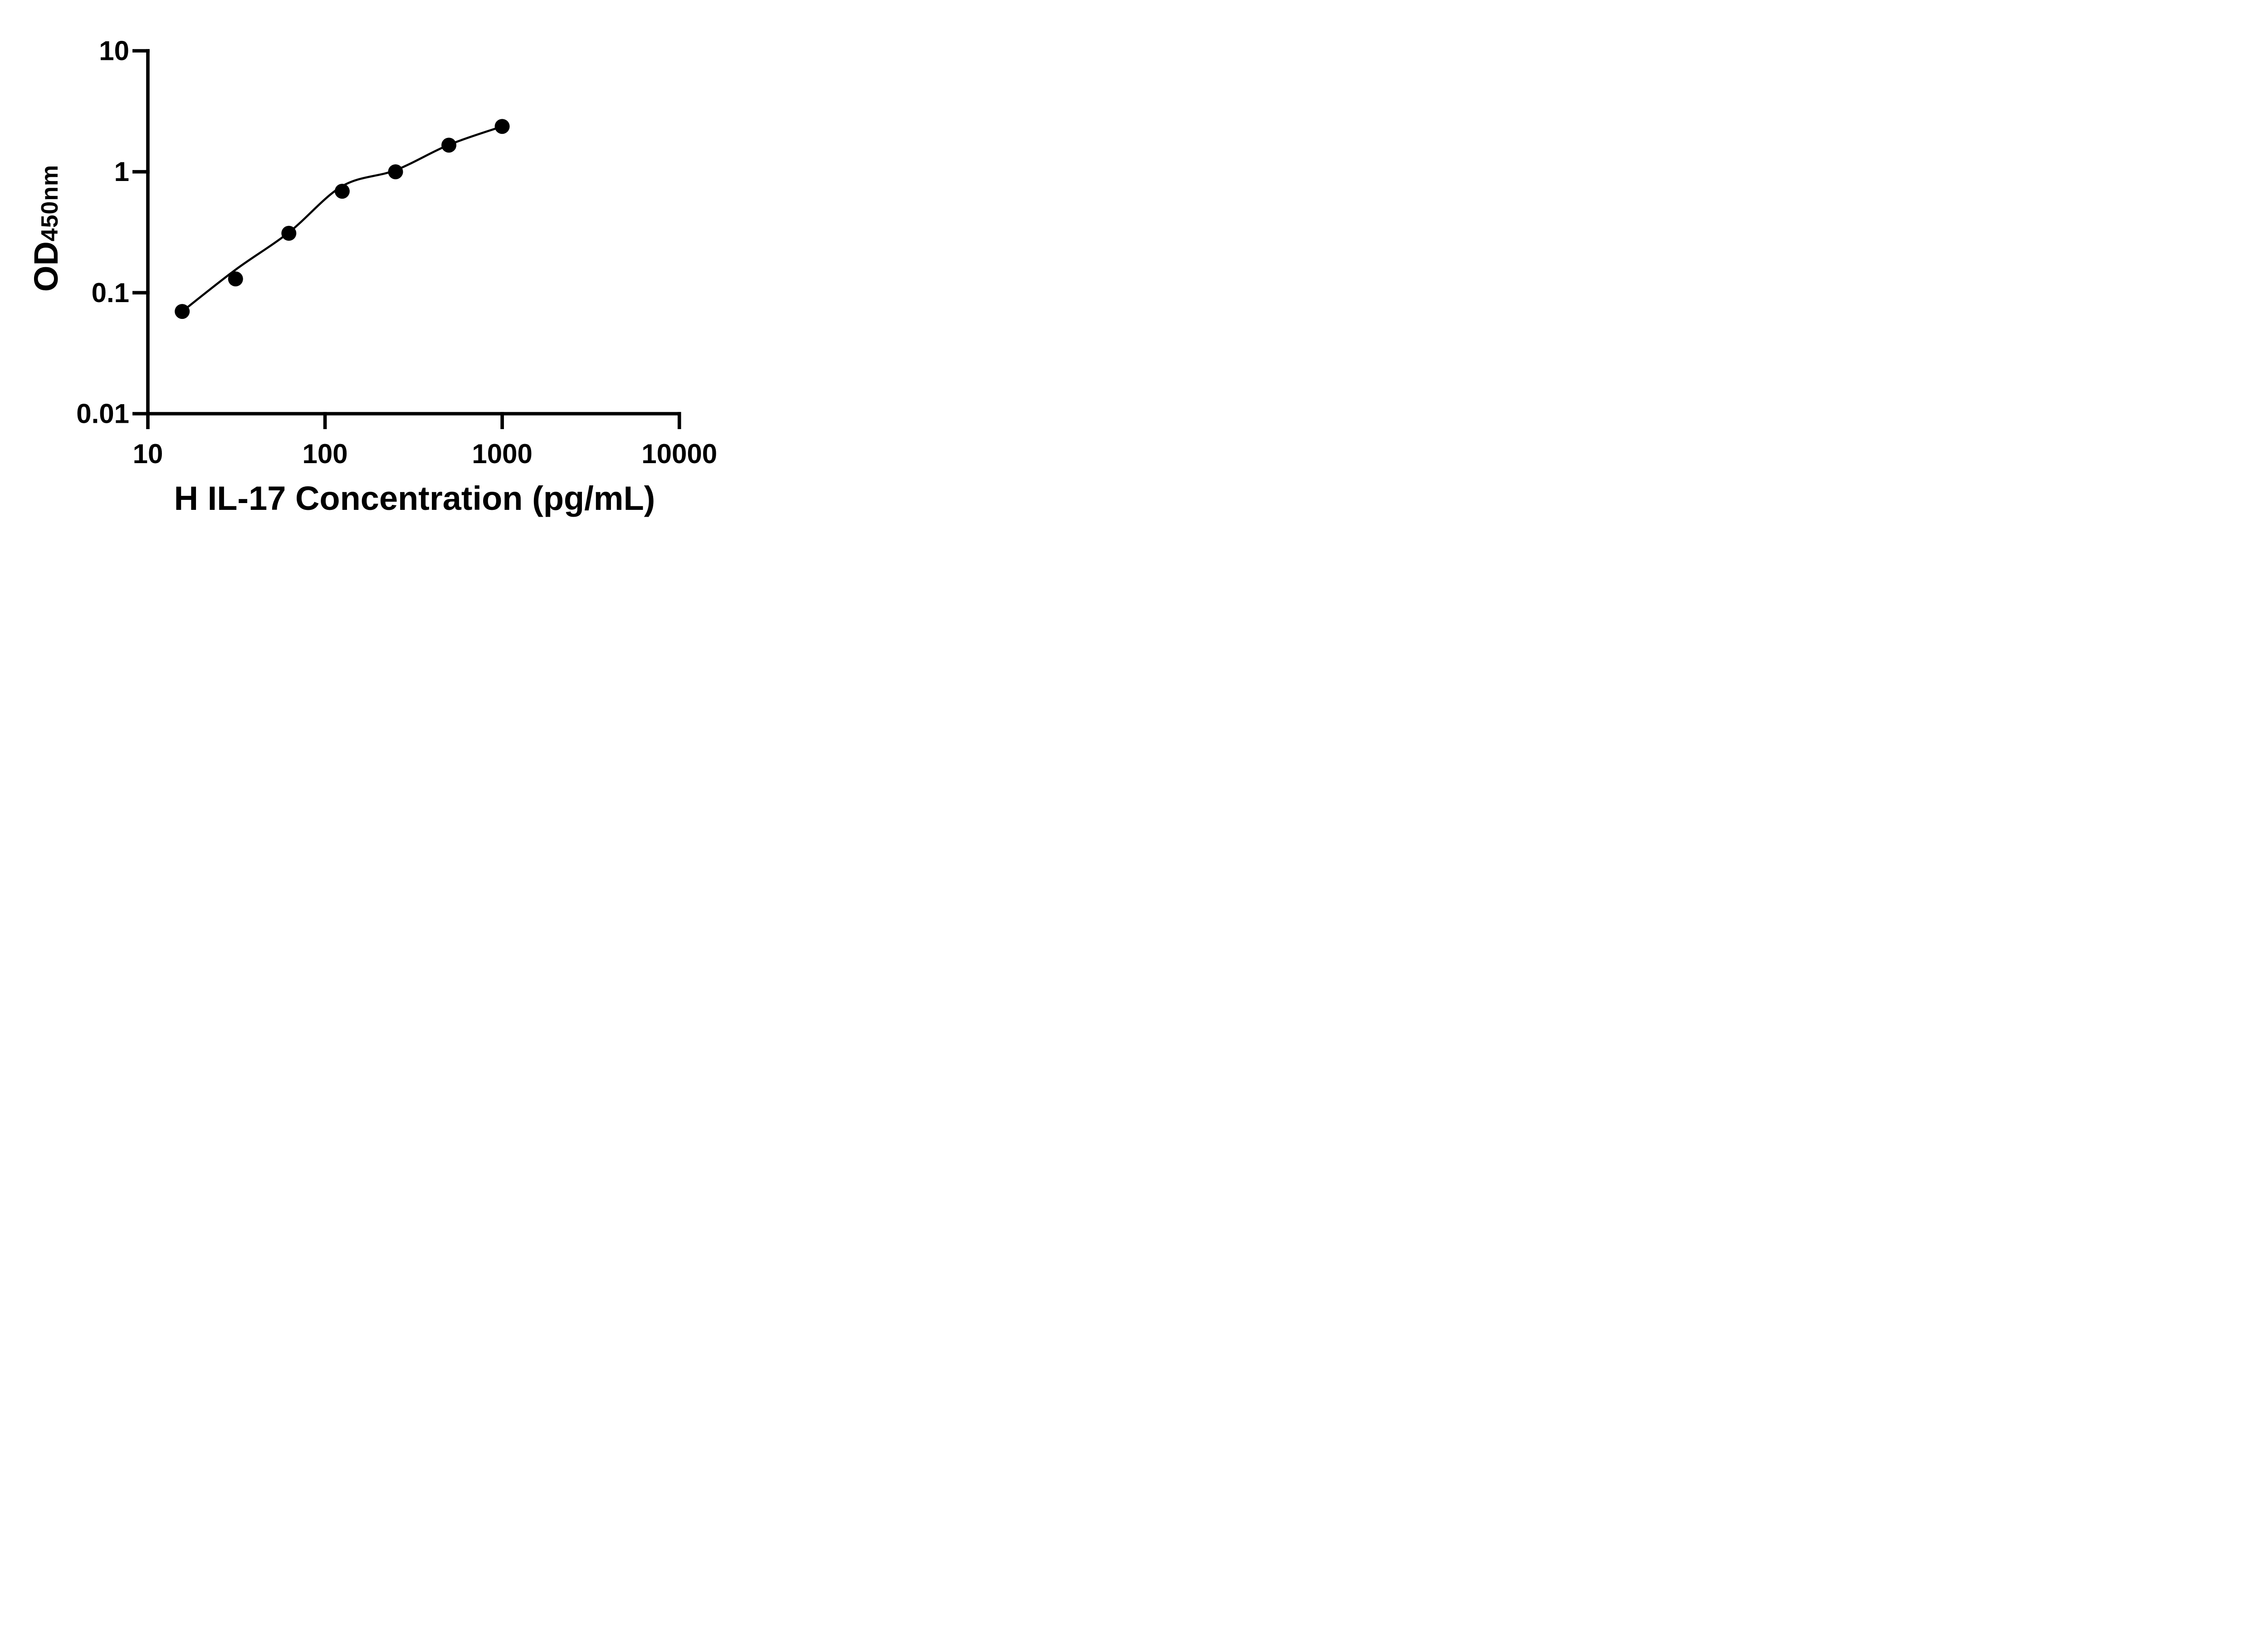  What do you see at coordinates (325, 454) in the screenshot?
I see `x-tick-label: 100` at bounding box center [325, 454].